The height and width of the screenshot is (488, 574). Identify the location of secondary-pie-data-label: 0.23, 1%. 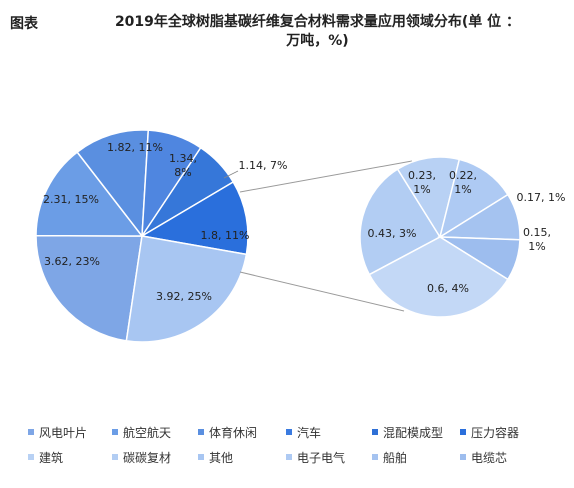
(422, 182).